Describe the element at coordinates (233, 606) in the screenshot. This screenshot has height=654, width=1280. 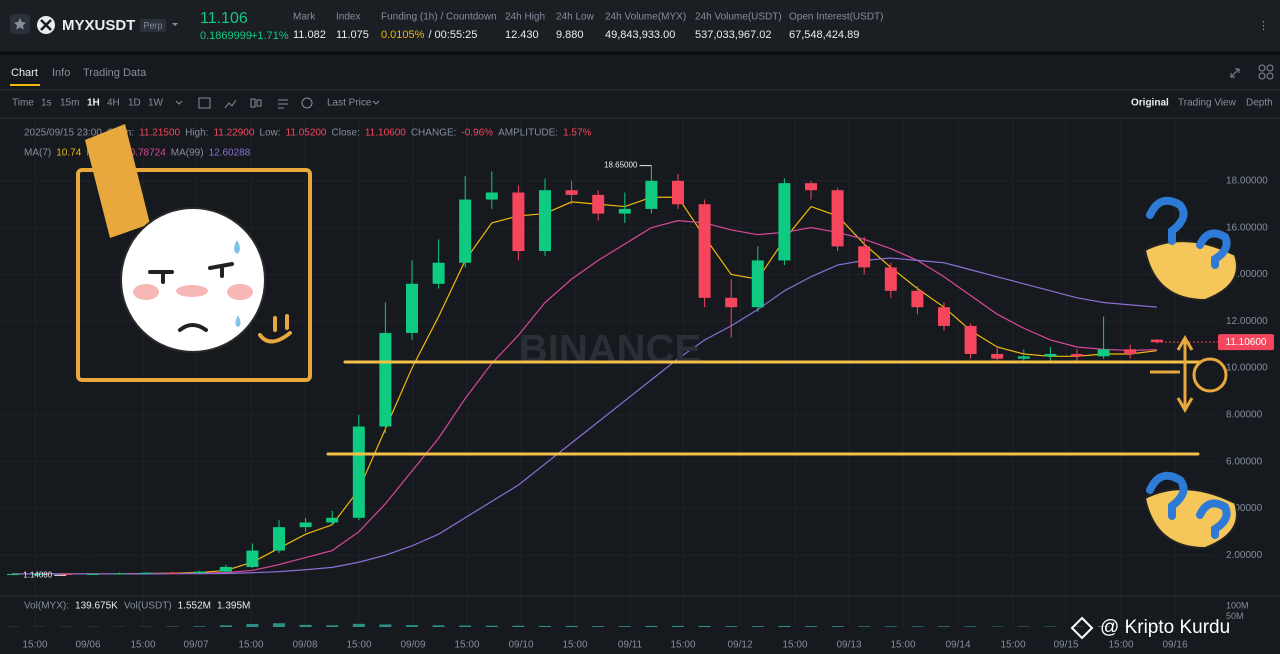
I see `volume-legend: 1.395M` at that location.